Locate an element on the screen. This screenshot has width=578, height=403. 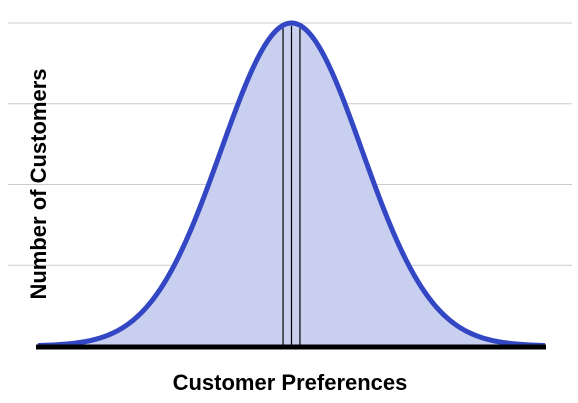
y-axis-label: Number of Customers is located at coordinates (38, 183).